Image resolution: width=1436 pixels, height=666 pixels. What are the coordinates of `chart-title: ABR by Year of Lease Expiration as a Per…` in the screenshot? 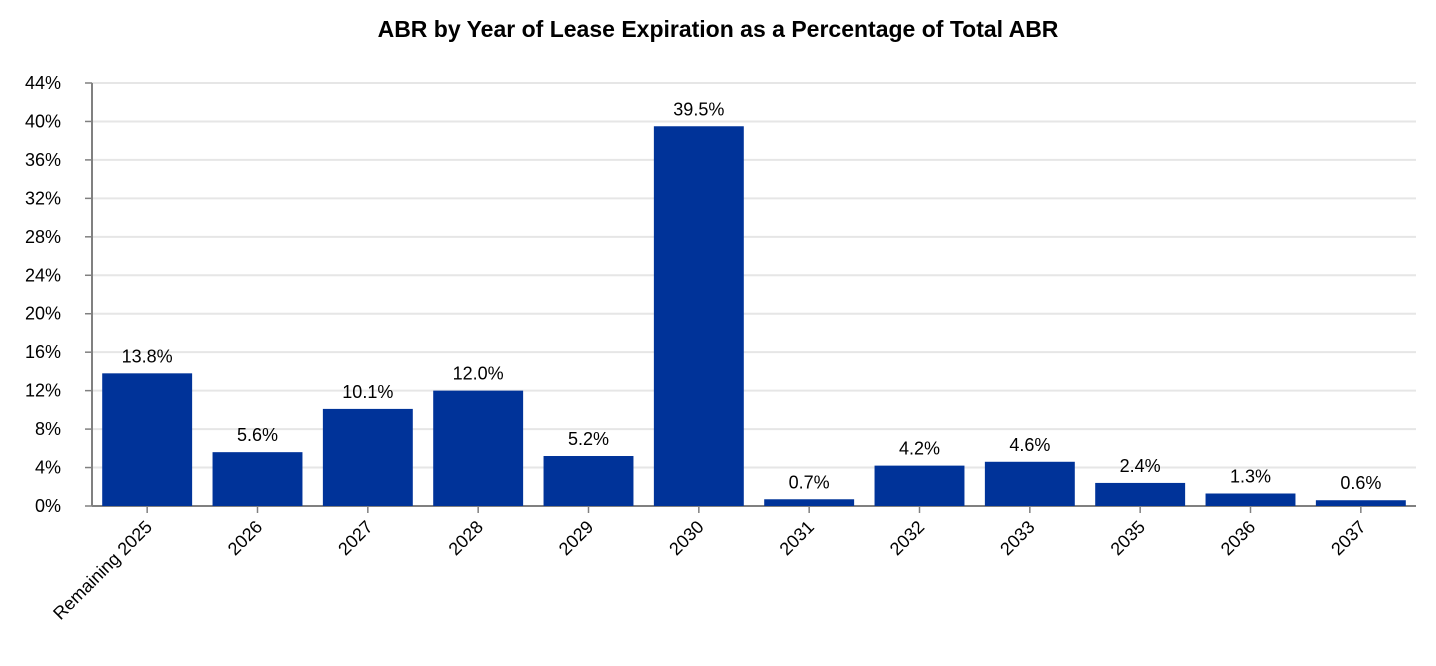 It's located at (718, 29).